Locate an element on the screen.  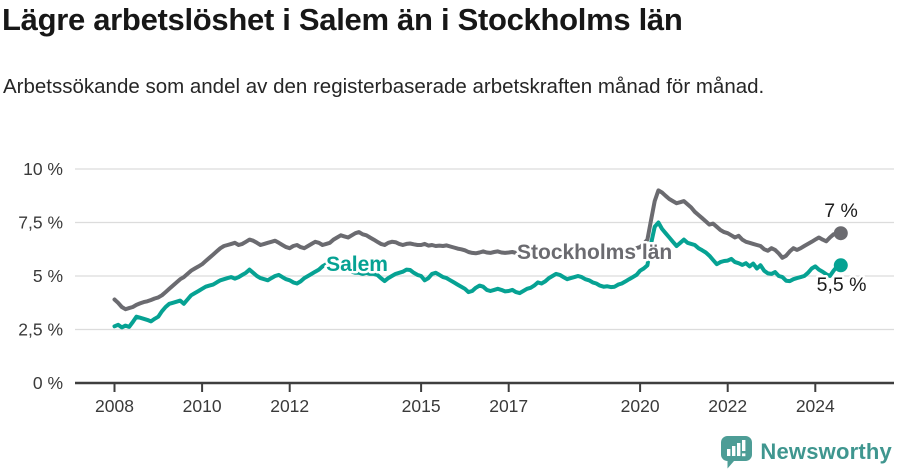
y-tick-label: 0 % is located at coordinates (48, 383).